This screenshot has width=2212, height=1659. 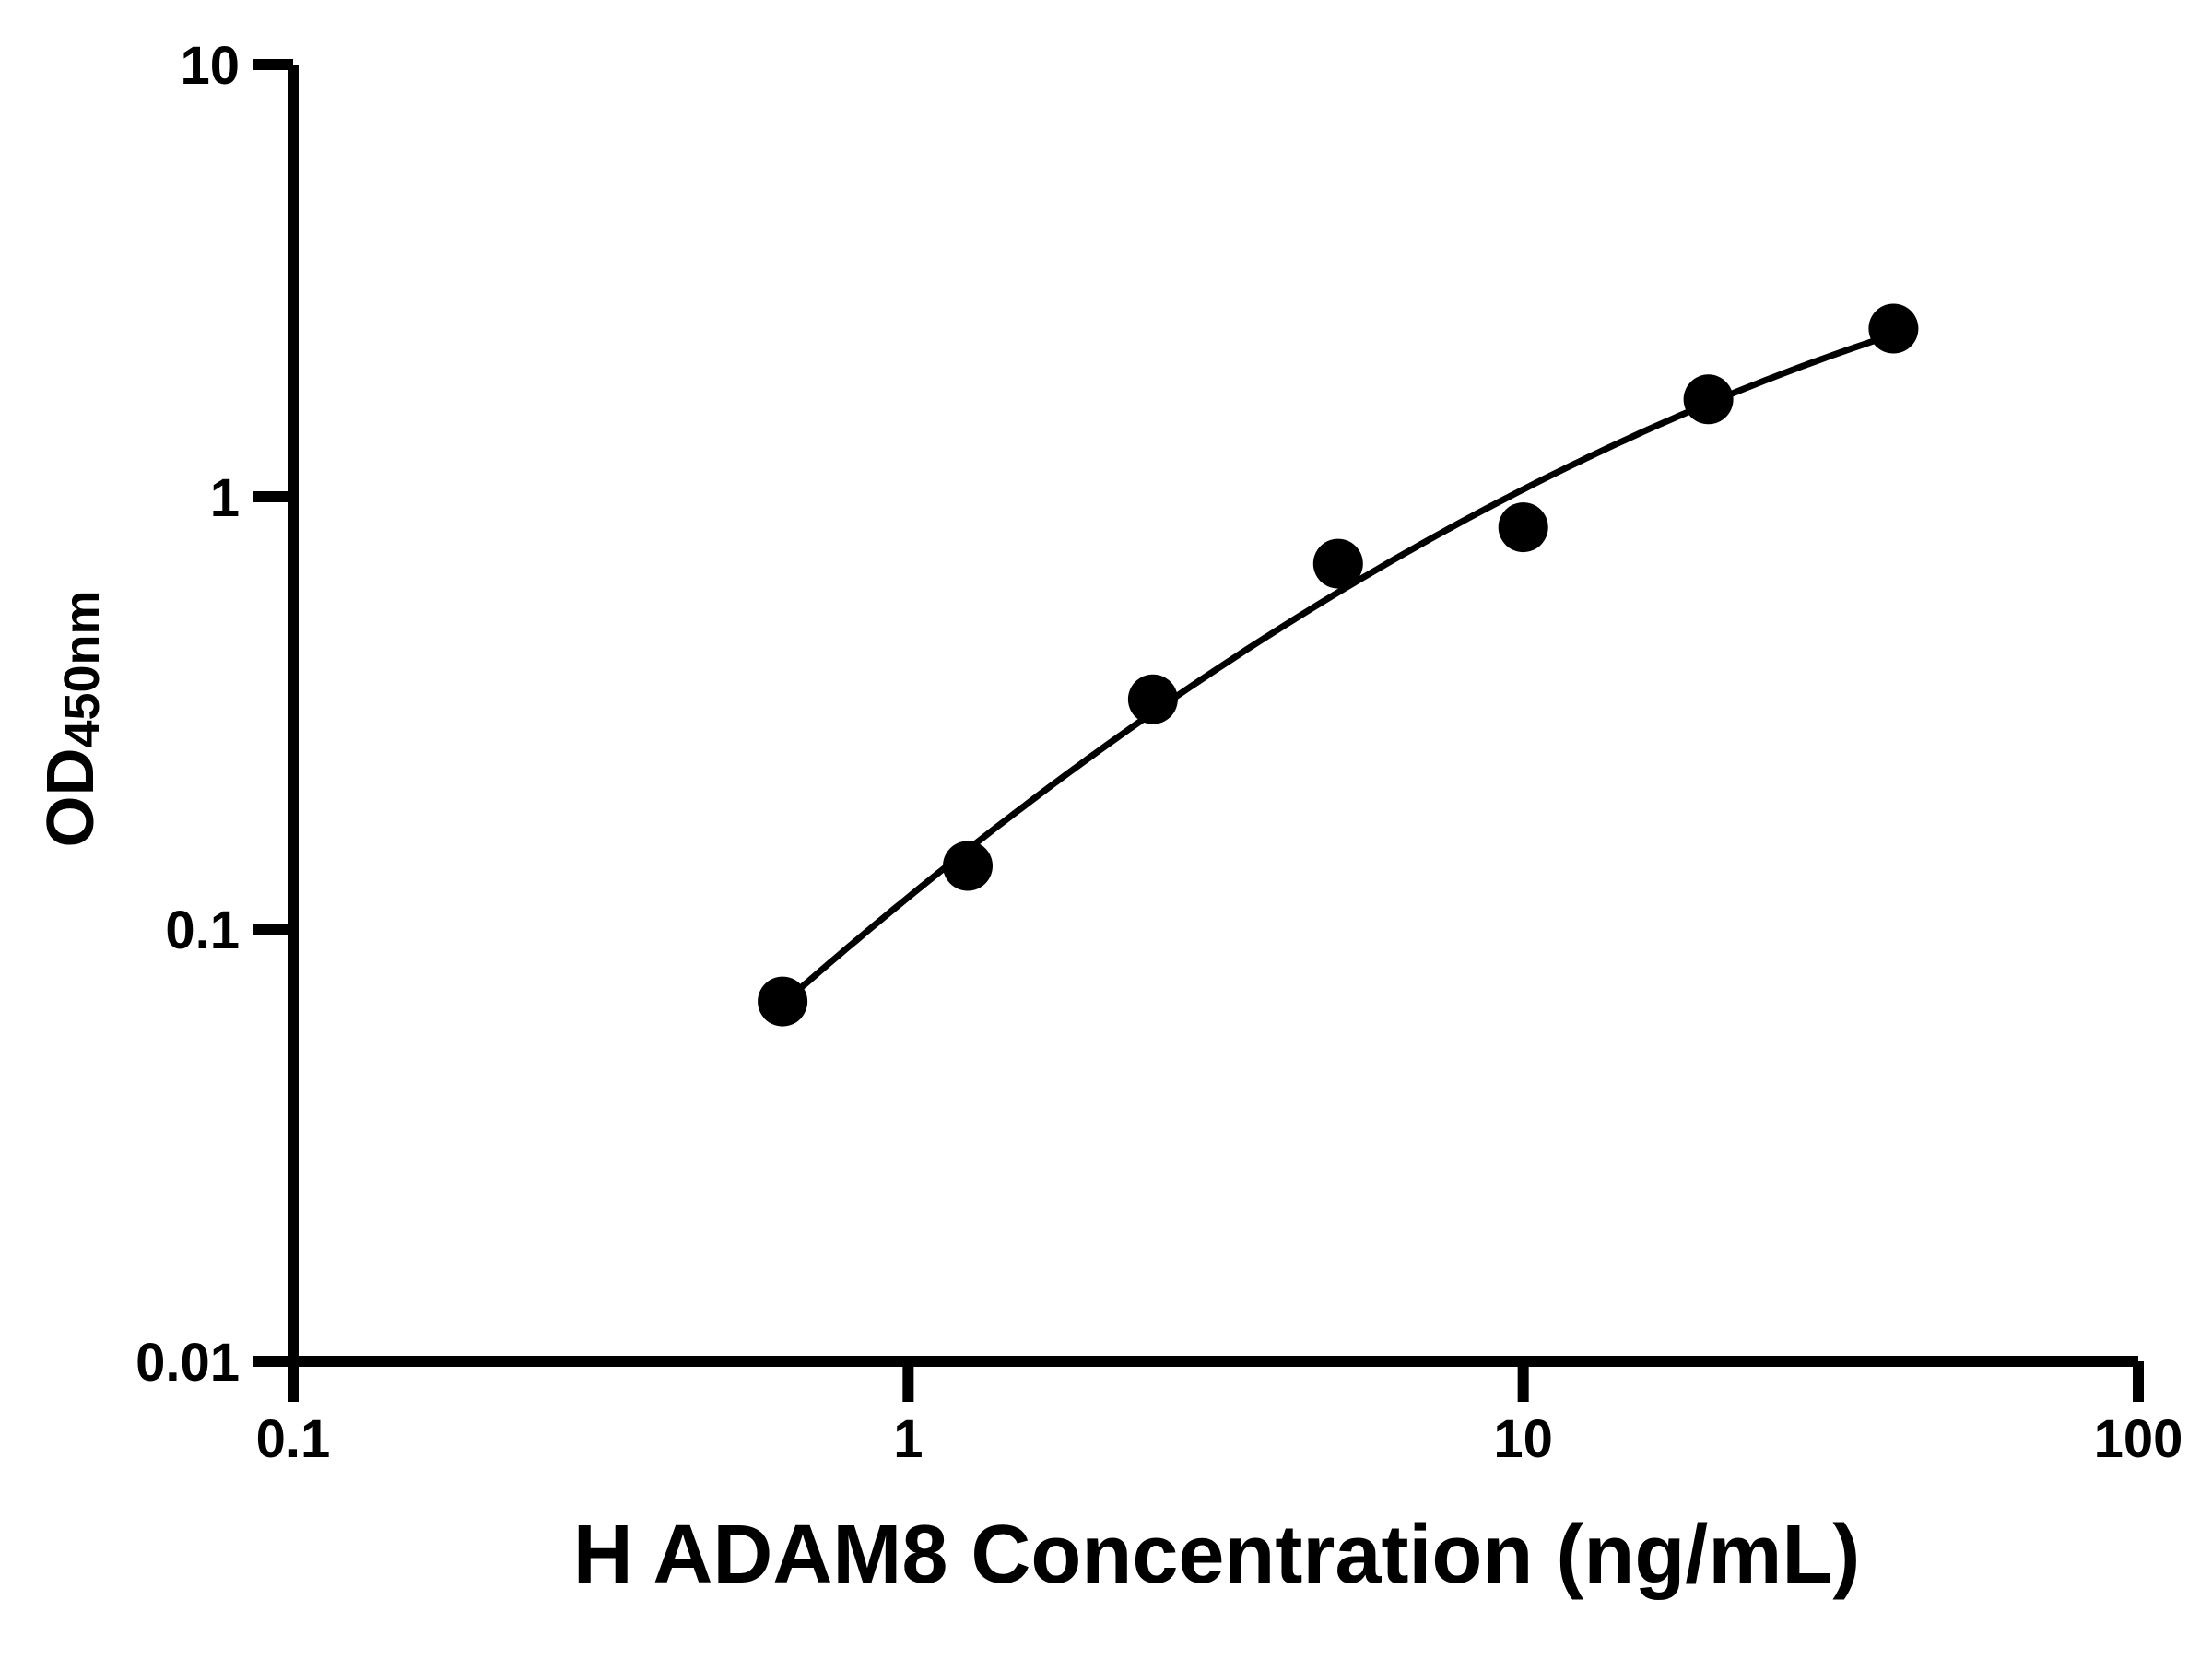 I want to click on y-tick-label-1: 0.1, so click(x=202, y=930).